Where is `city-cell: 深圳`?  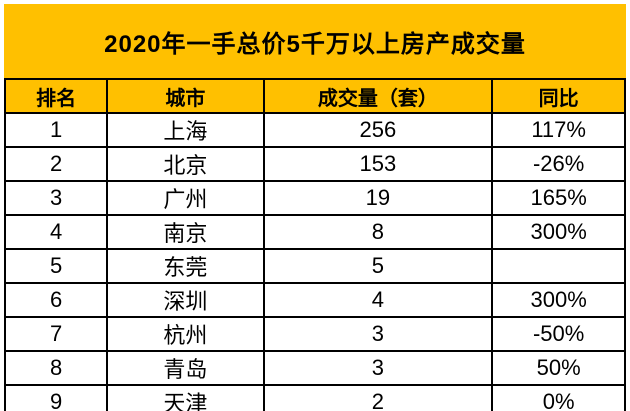
city-cell: 深圳 is located at coordinates (185, 300).